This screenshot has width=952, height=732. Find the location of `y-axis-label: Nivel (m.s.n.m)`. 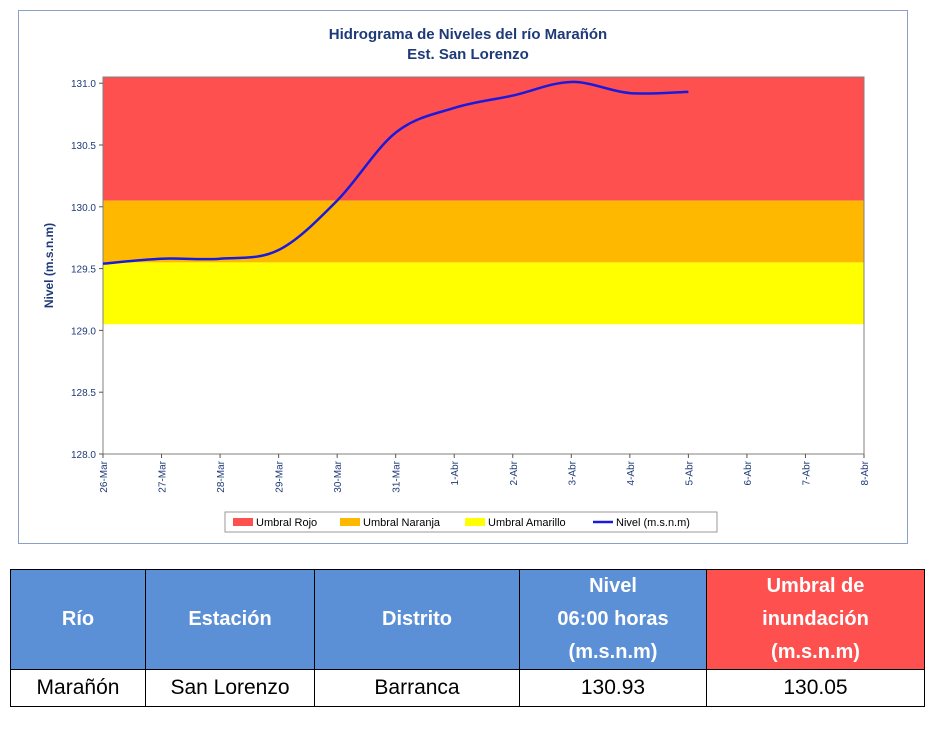

y-axis-label: Nivel (m.s.n.m) is located at coordinates (49, 265).